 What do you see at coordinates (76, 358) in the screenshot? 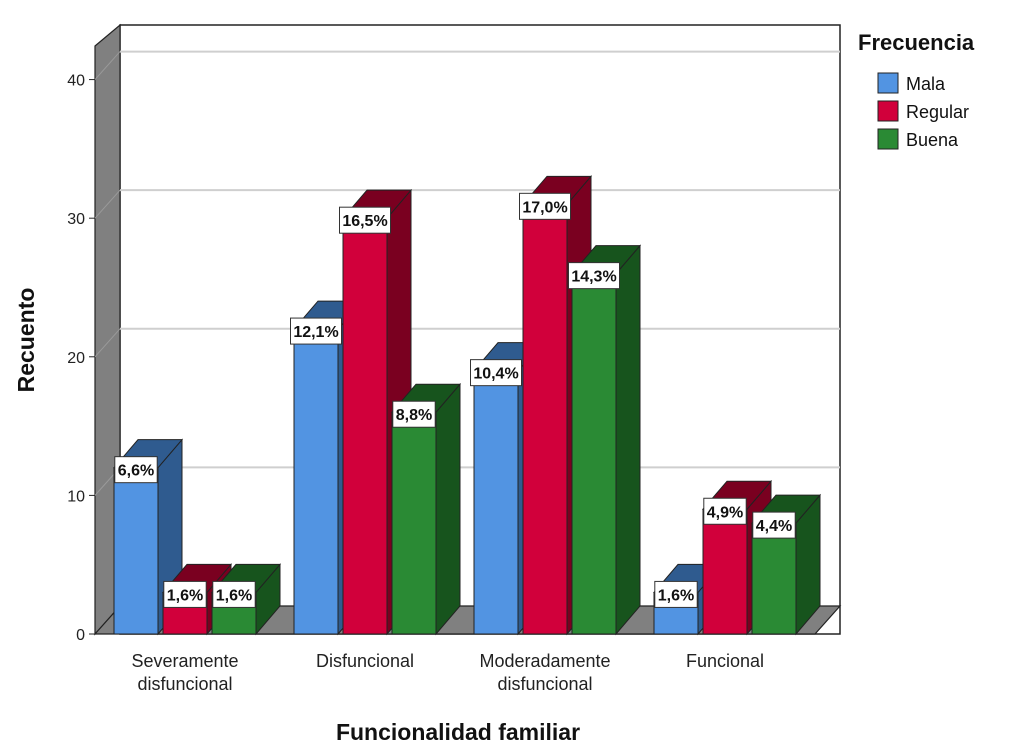
I see `y-tick-label: 20` at bounding box center [76, 358].